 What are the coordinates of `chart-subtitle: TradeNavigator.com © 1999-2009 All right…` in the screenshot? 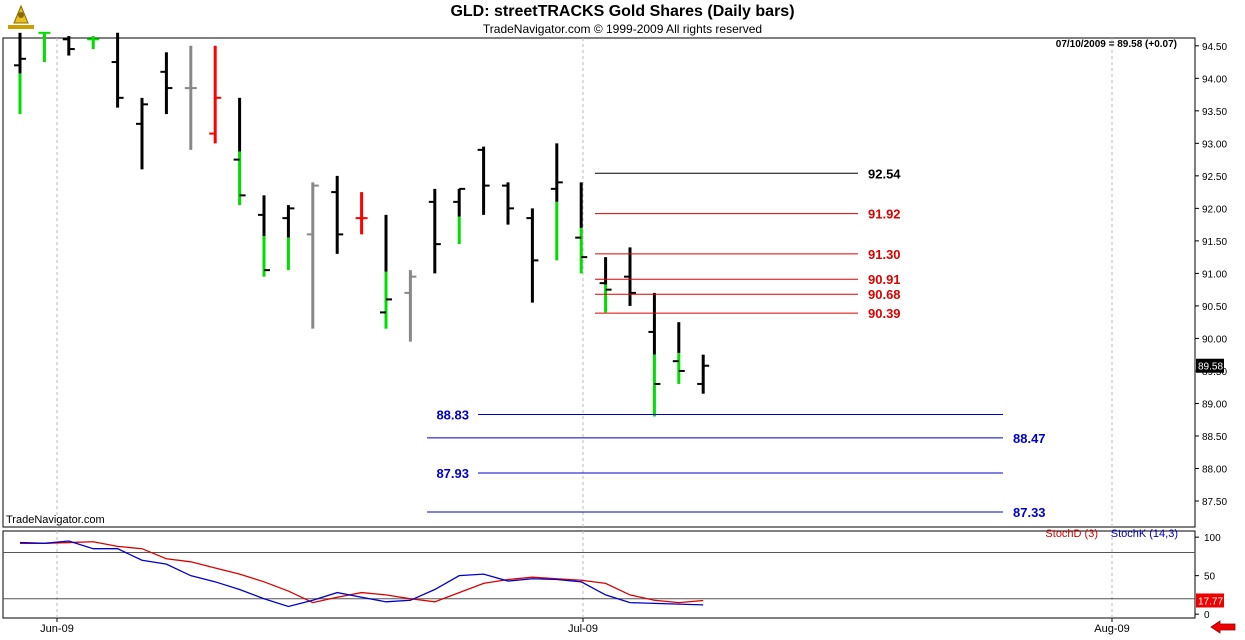 It's located at (622, 29).